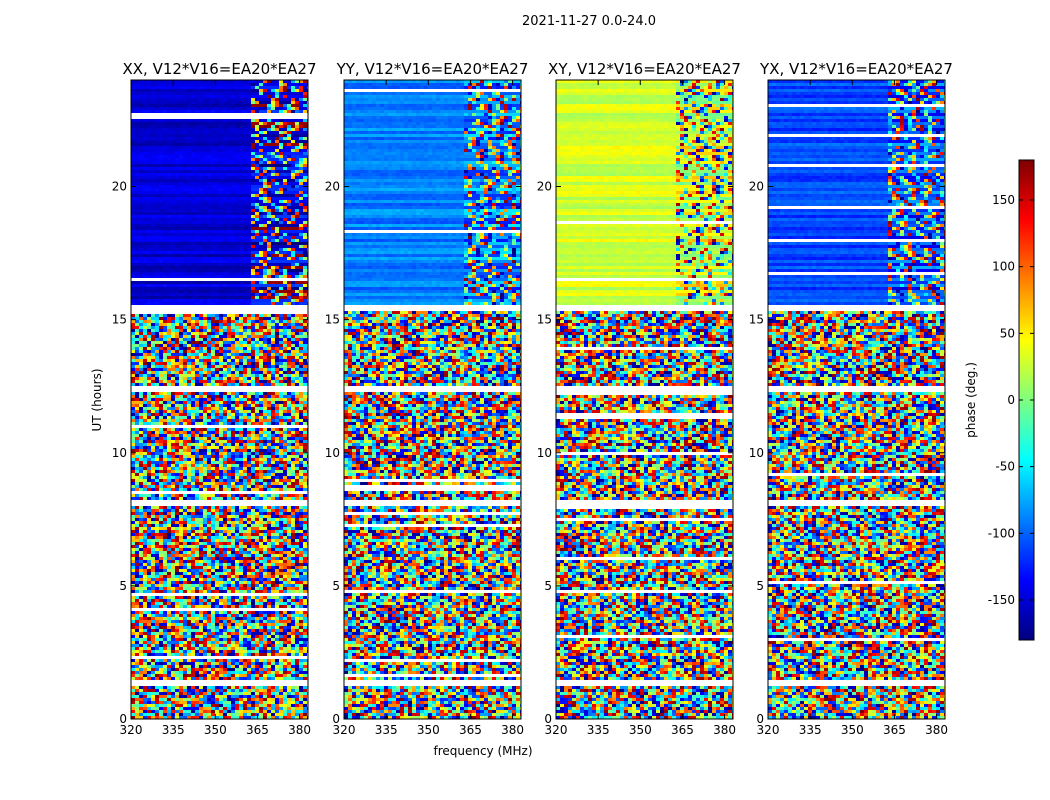  Describe the element at coordinates (1003, 200) in the screenshot. I see `colorbar-tick-label: 150` at that location.